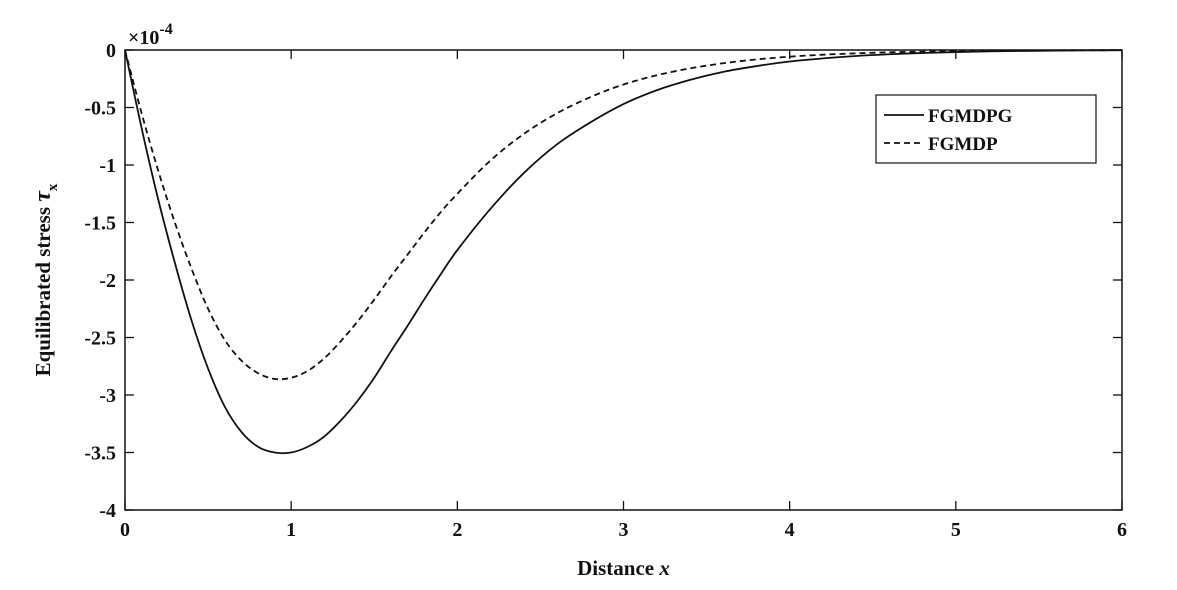  I want to click on y-tick-label: -2.5, so click(100, 339).